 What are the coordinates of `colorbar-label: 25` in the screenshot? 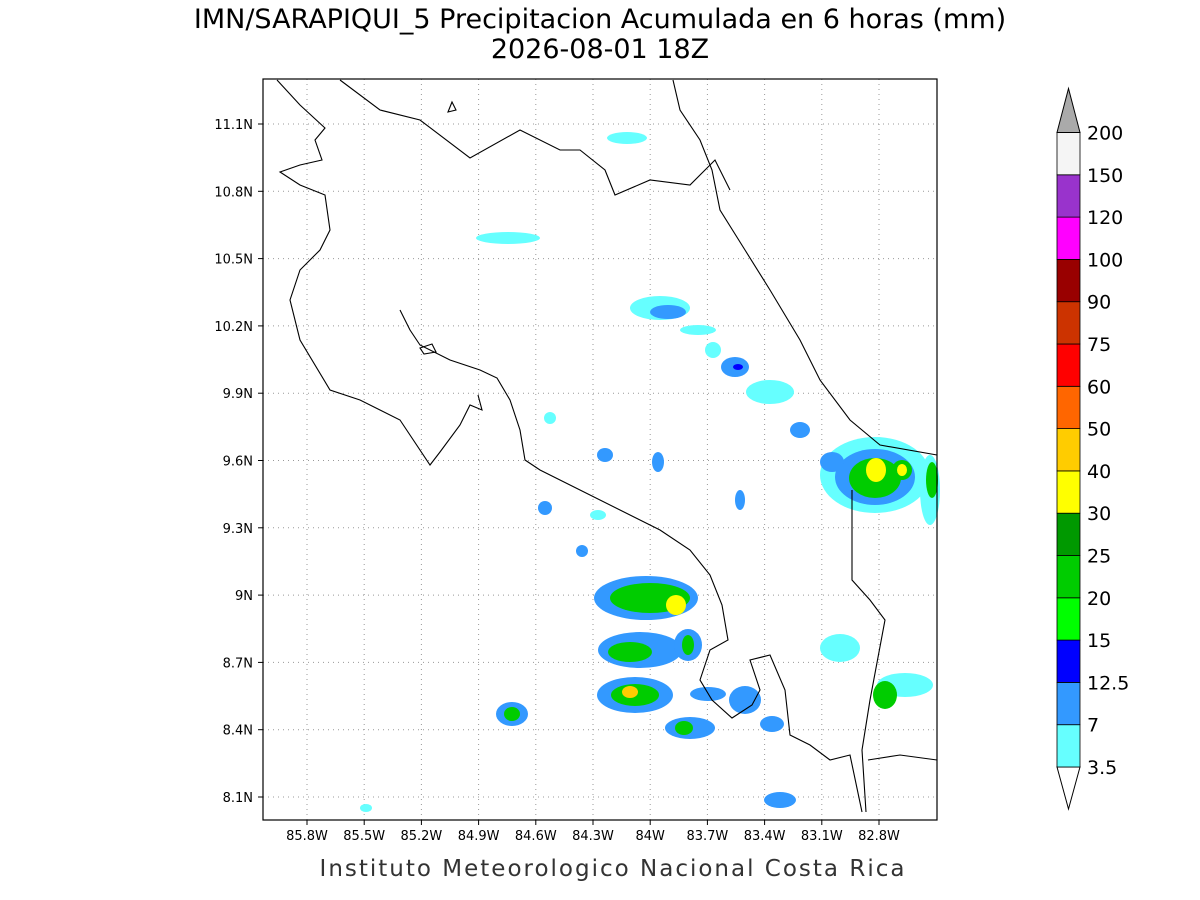 It's located at (1099, 557).